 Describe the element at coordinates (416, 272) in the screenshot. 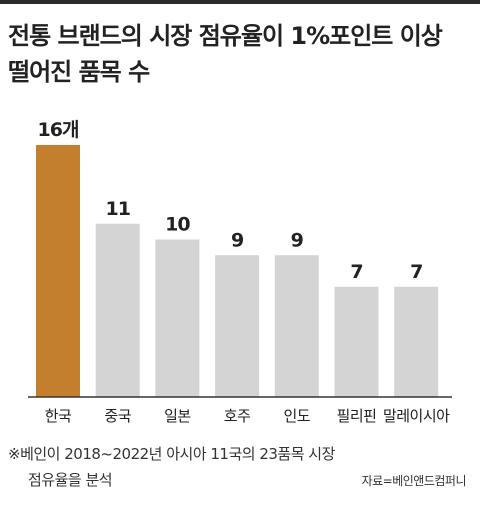

I see `data-label-7: 7` at that location.